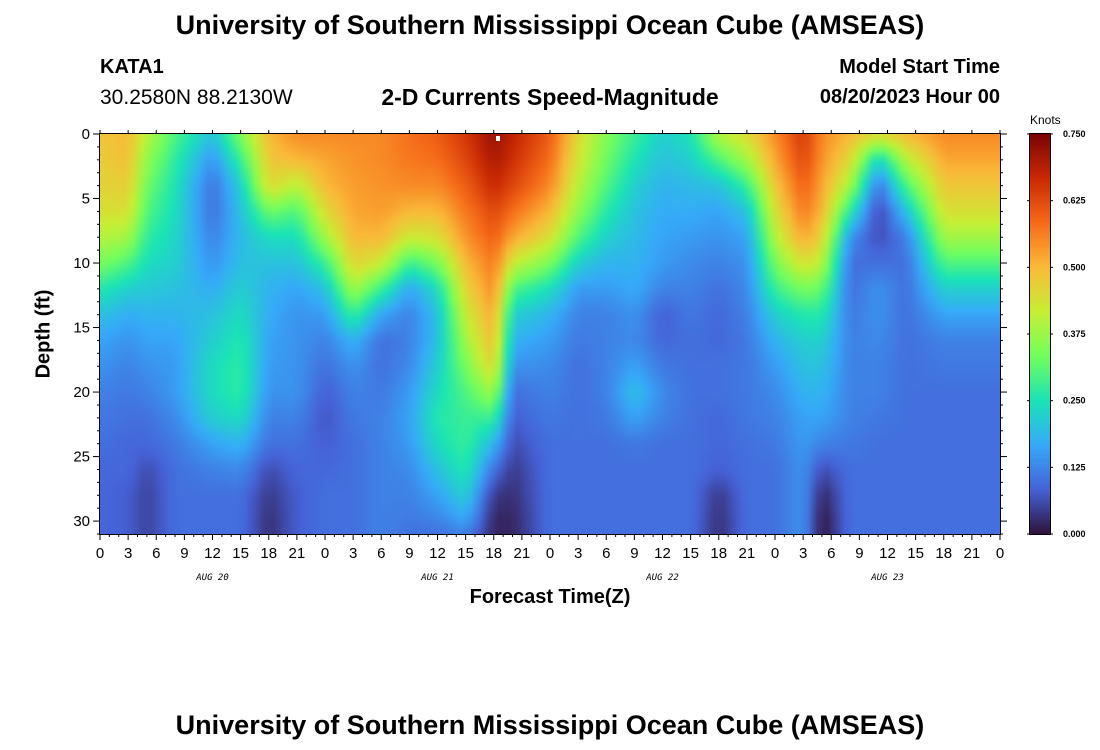 The height and width of the screenshot is (750, 1100). What do you see at coordinates (550, 597) in the screenshot?
I see `x-axis-title: Forecast Time(Z)` at bounding box center [550, 597].